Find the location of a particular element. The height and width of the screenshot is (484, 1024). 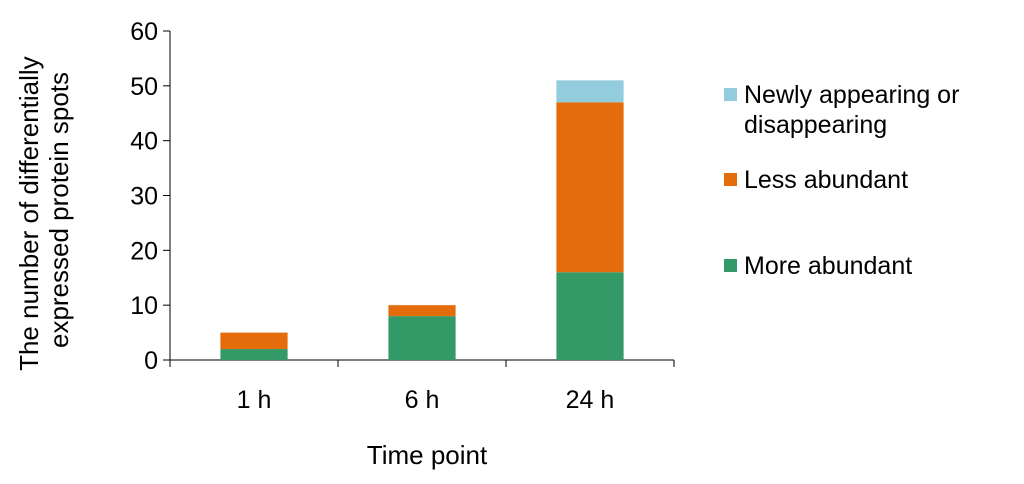

x-category-label: 6 h is located at coordinates (422, 400).